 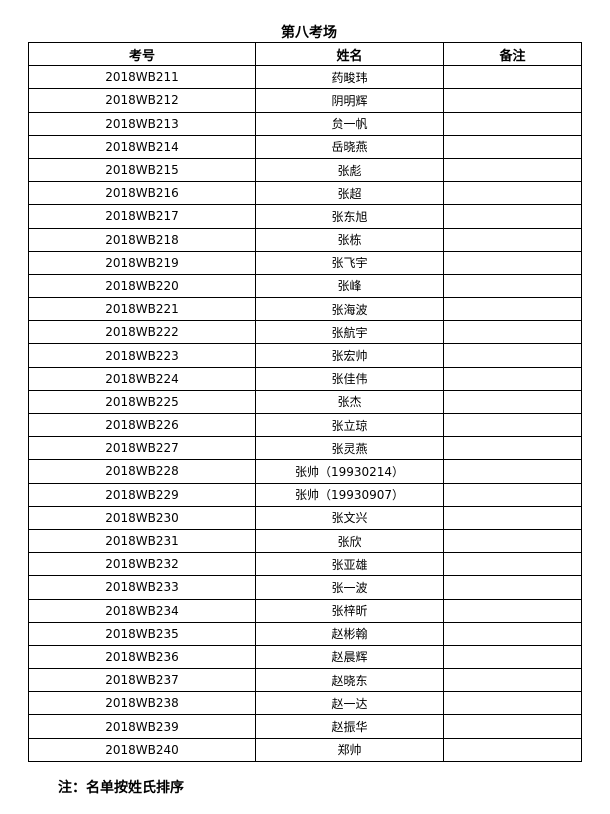 I want to click on table-row: 2018WB222 张航宇, so click(x=305, y=332).